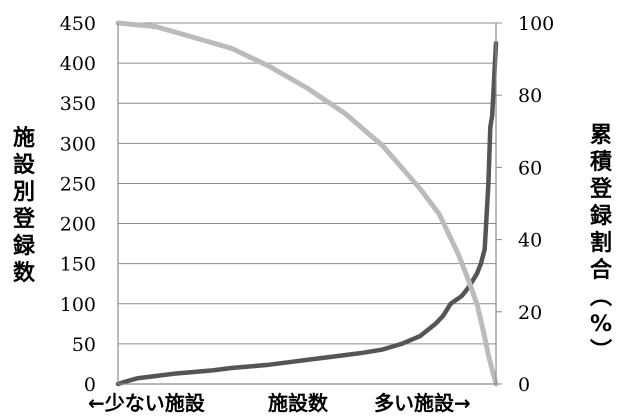 This screenshot has height=416, width=617. Describe the element at coordinates (78, 305) in the screenshot. I see `y-tick-label-100: 100` at that location.